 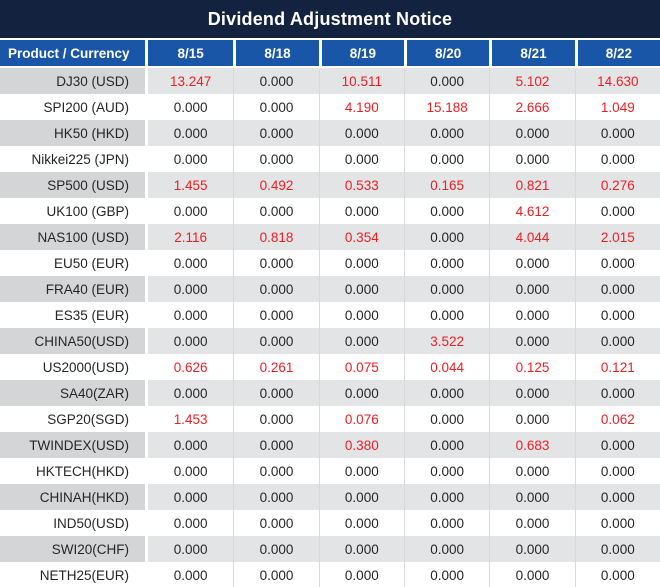 I want to click on dividend-value-cell: 15.188, so click(x=447, y=107).